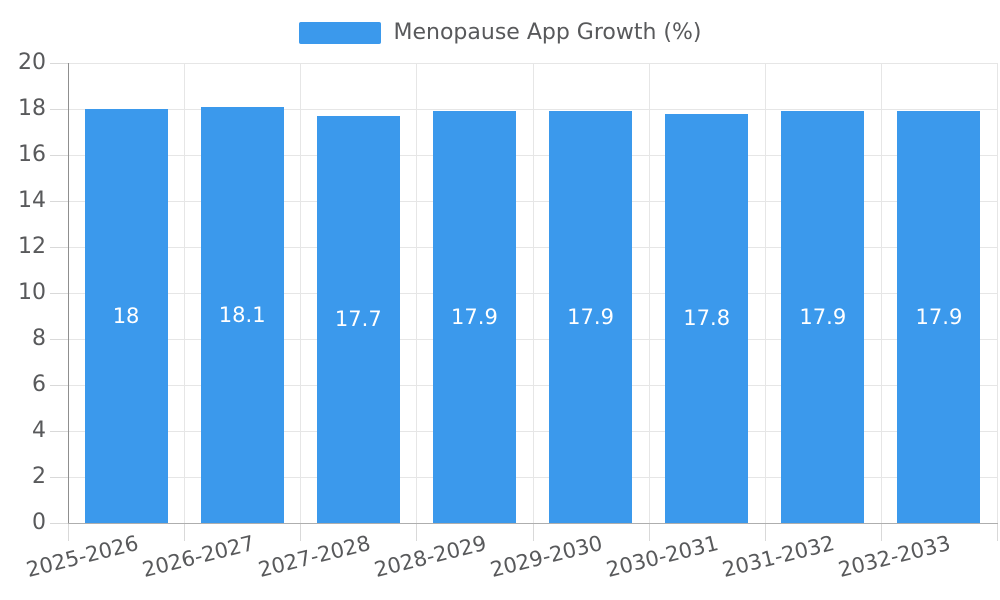 Image resolution: width=1000 pixels, height=600 pixels. Describe the element at coordinates (32, 246) in the screenshot. I see `y-axis-label: 12` at that location.